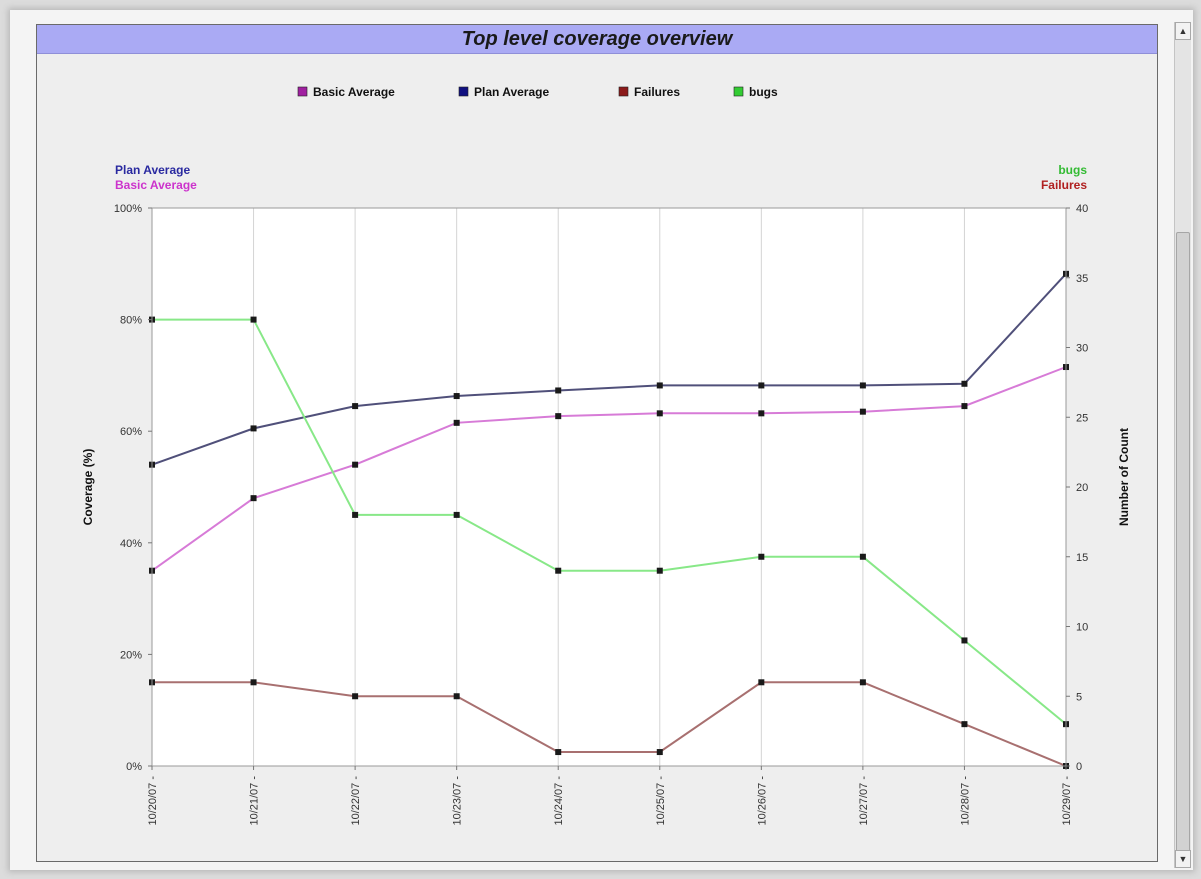  What do you see at coordinates (1079, 697) in the screenshot?
I see `right-tick-label: 5` at bounding box center [1079, 697].